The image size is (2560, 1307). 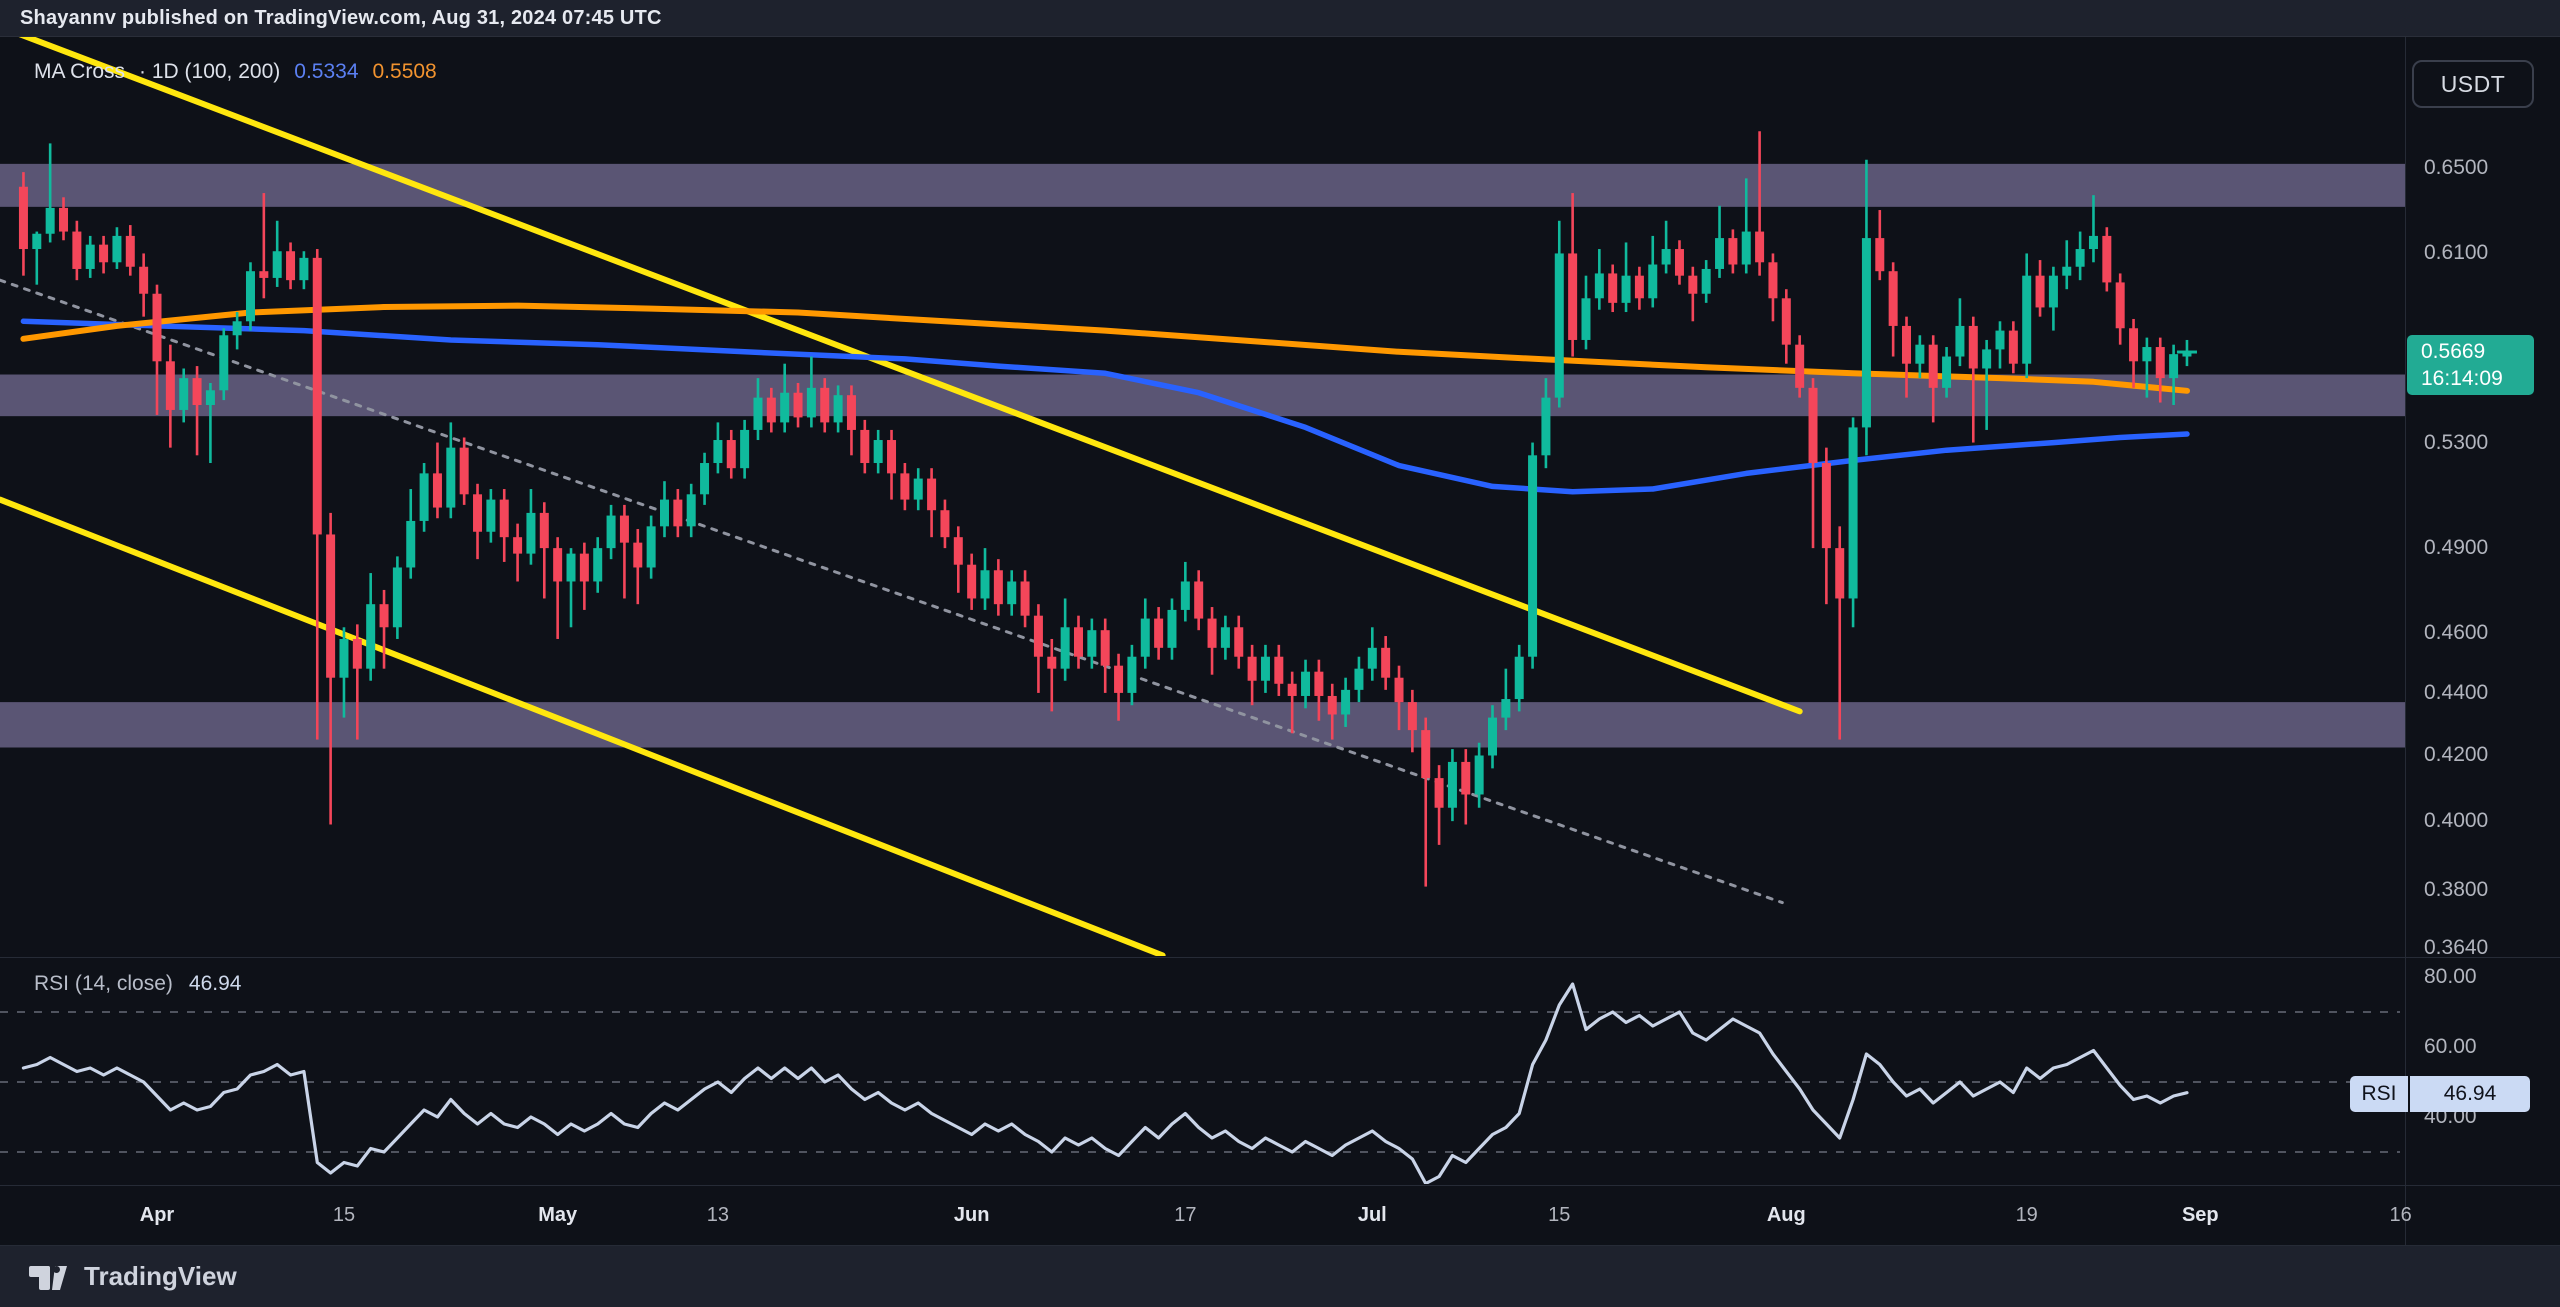 I want to click on rsi-pane-drawings, so click(x=1200, y=1083).